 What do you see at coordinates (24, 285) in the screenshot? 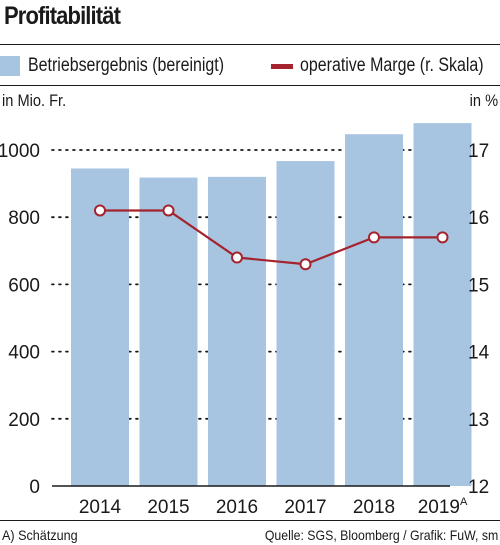
I see `left-axis-tick-label: 600` at bounding box center [24, 285].